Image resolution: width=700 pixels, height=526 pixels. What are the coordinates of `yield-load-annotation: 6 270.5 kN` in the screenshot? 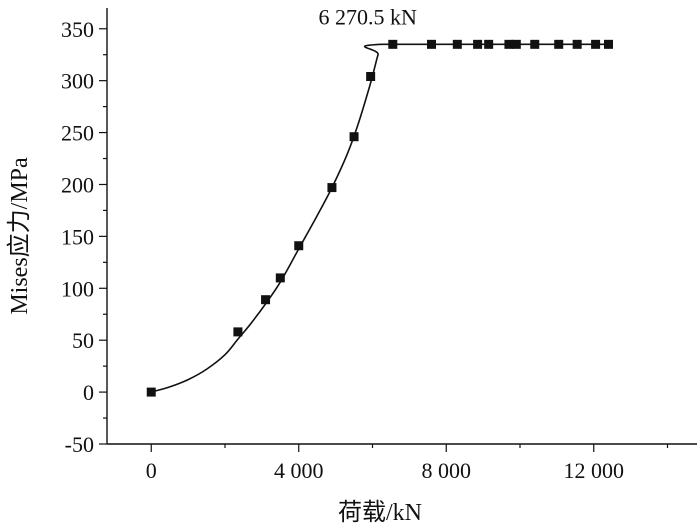 It's located at (367, 16).